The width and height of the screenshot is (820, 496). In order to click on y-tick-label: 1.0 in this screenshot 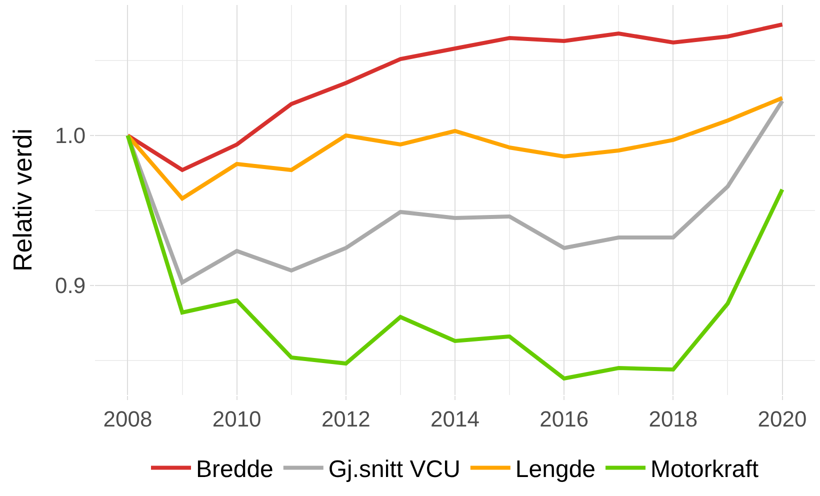, I will do `click(70, 135)`.